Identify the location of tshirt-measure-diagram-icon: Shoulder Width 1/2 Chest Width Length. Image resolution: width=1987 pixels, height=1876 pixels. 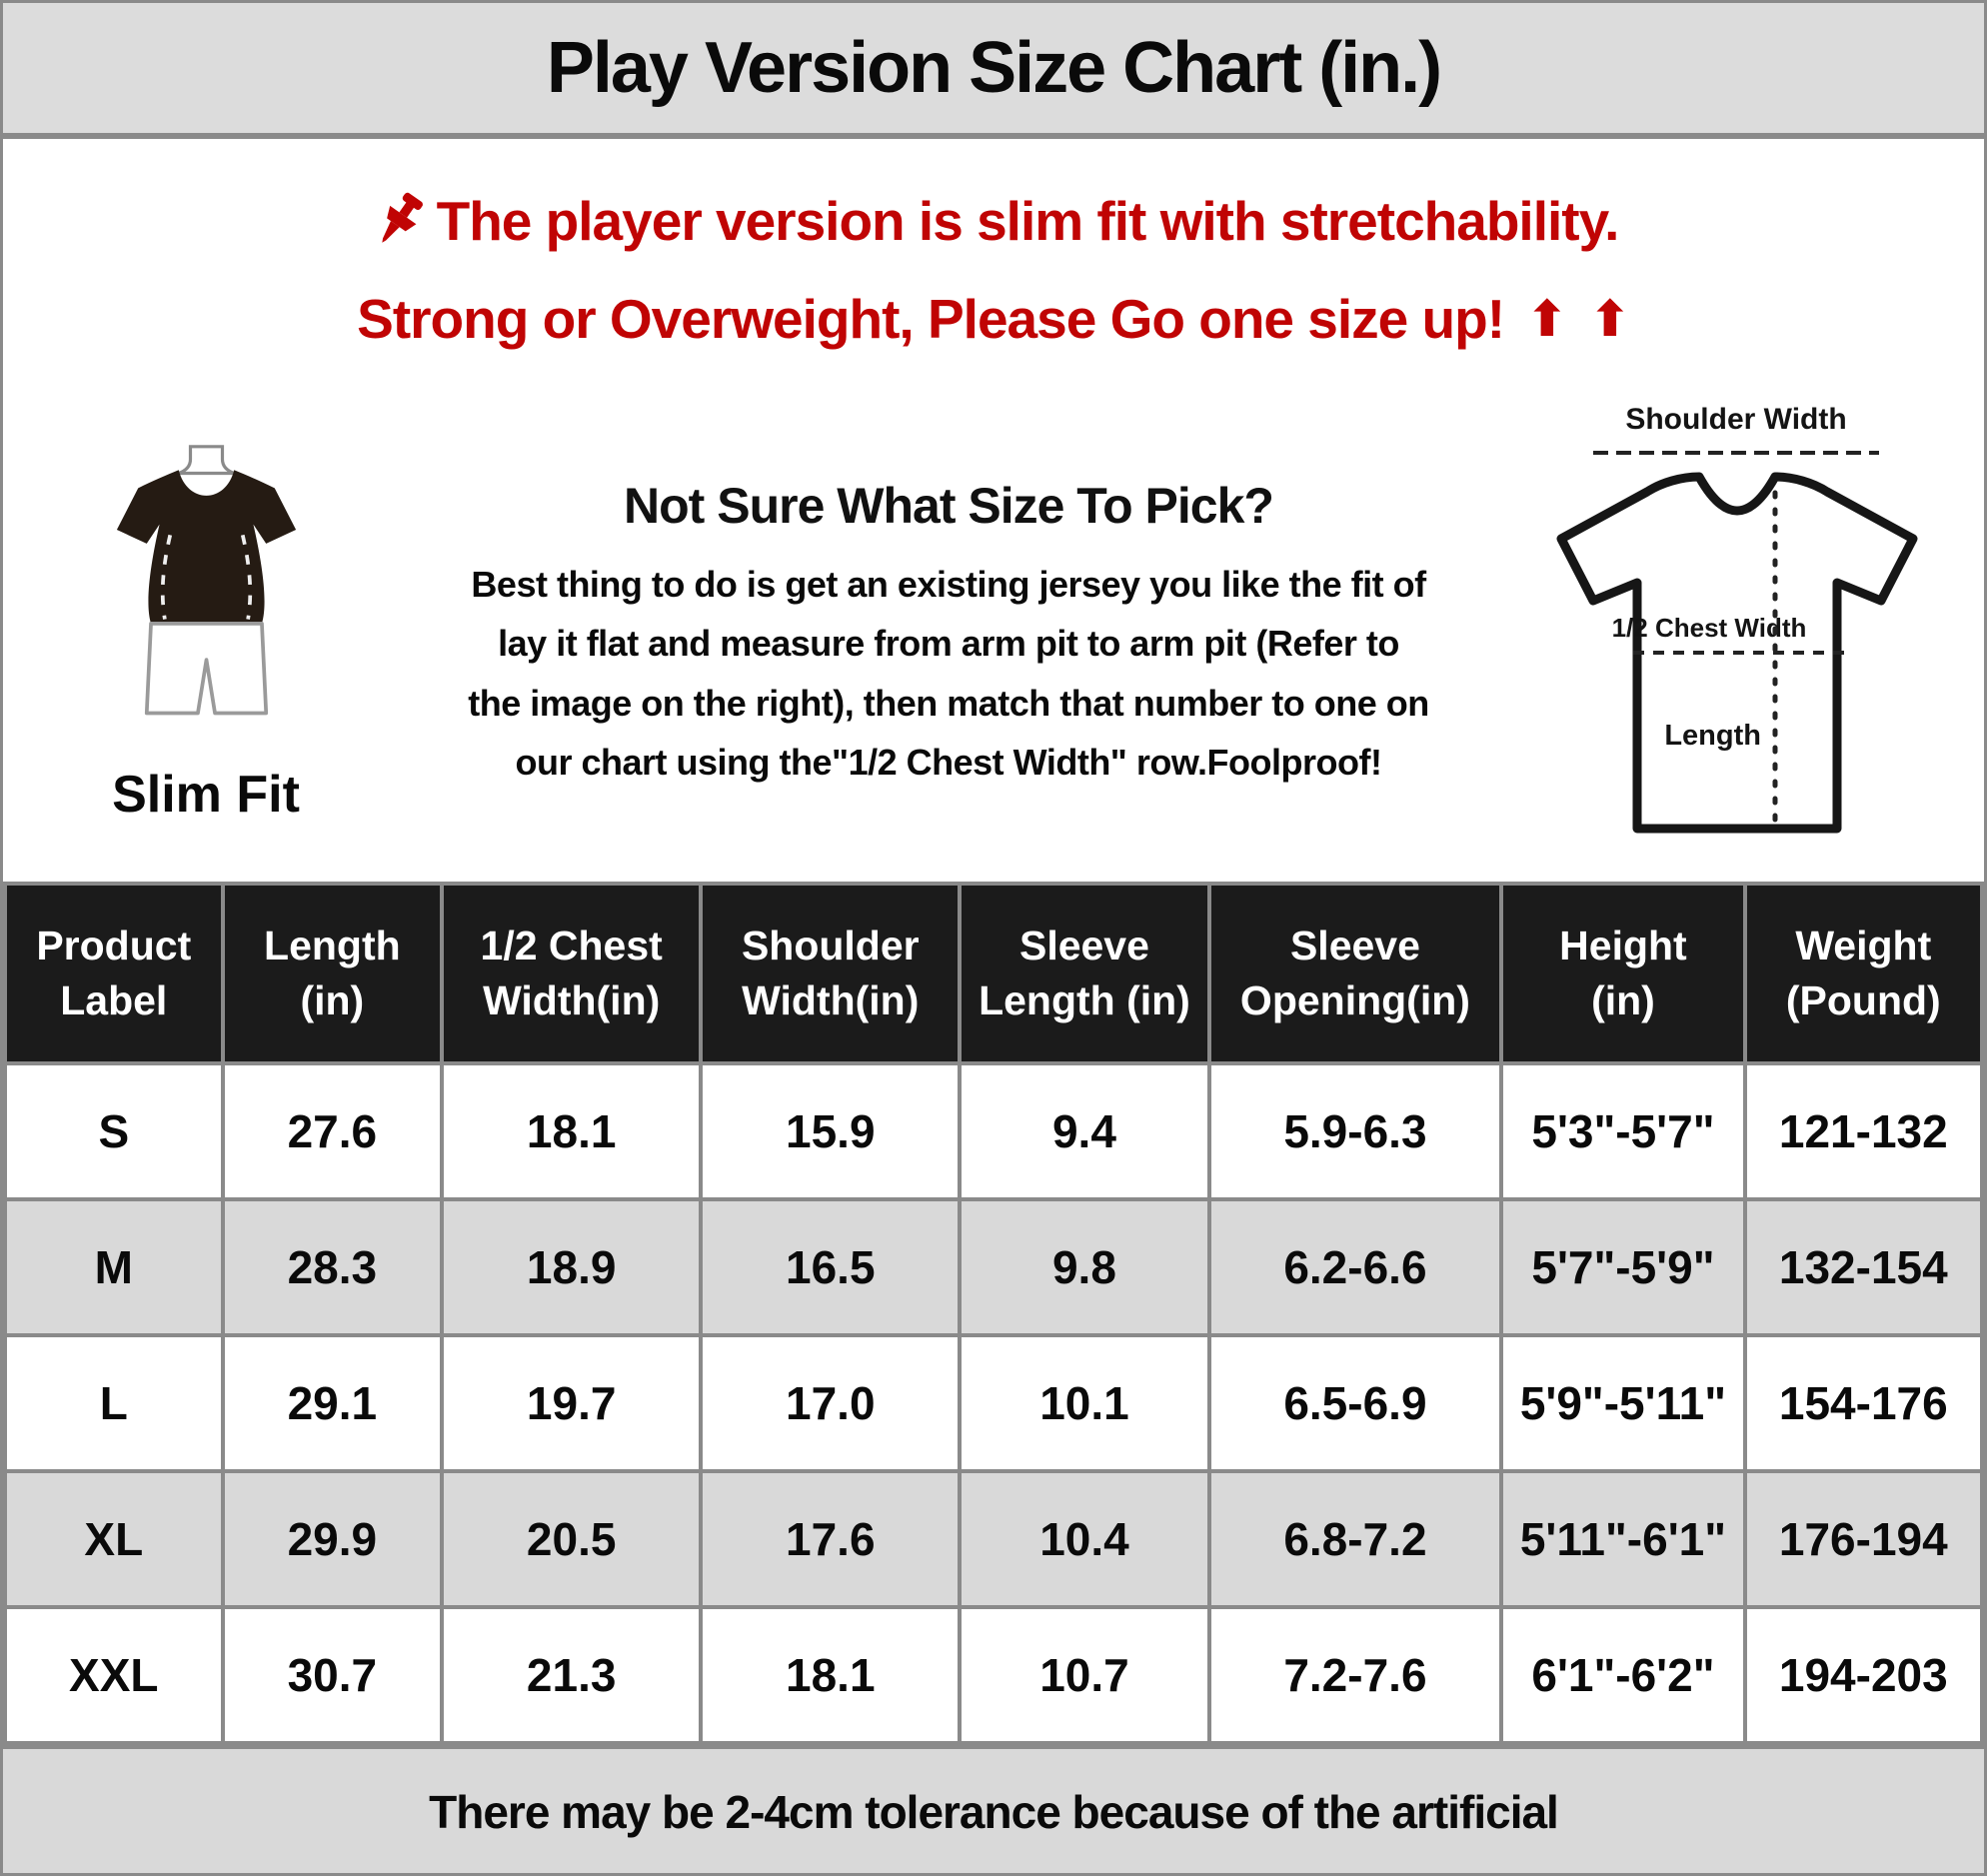
(1736, 634).